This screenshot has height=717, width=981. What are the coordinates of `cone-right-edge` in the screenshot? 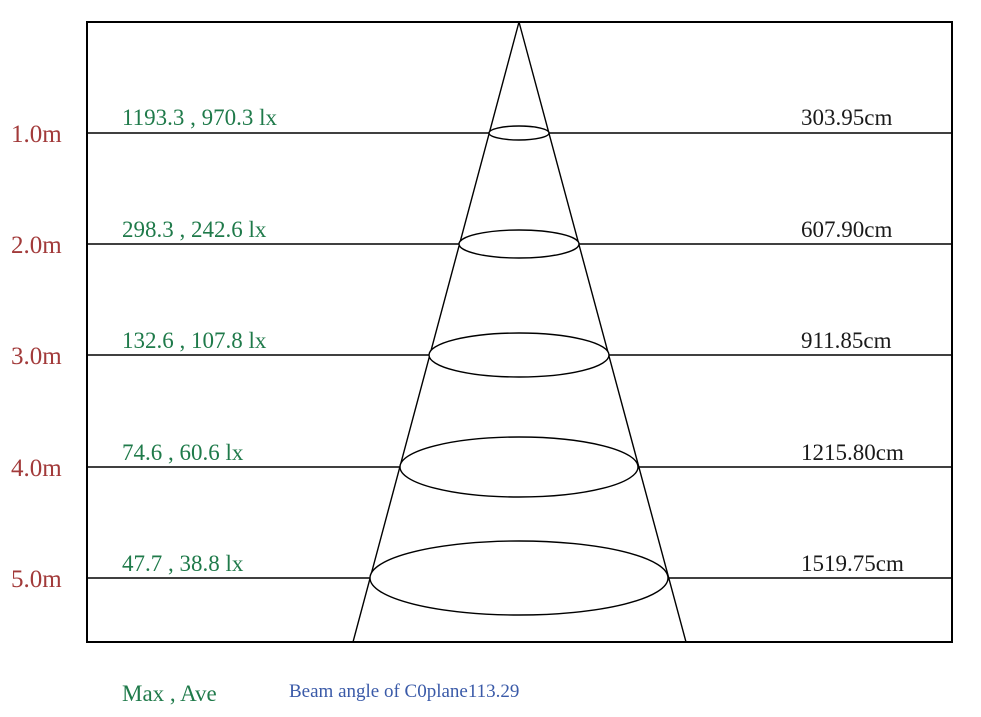 It's located at (602, 332).